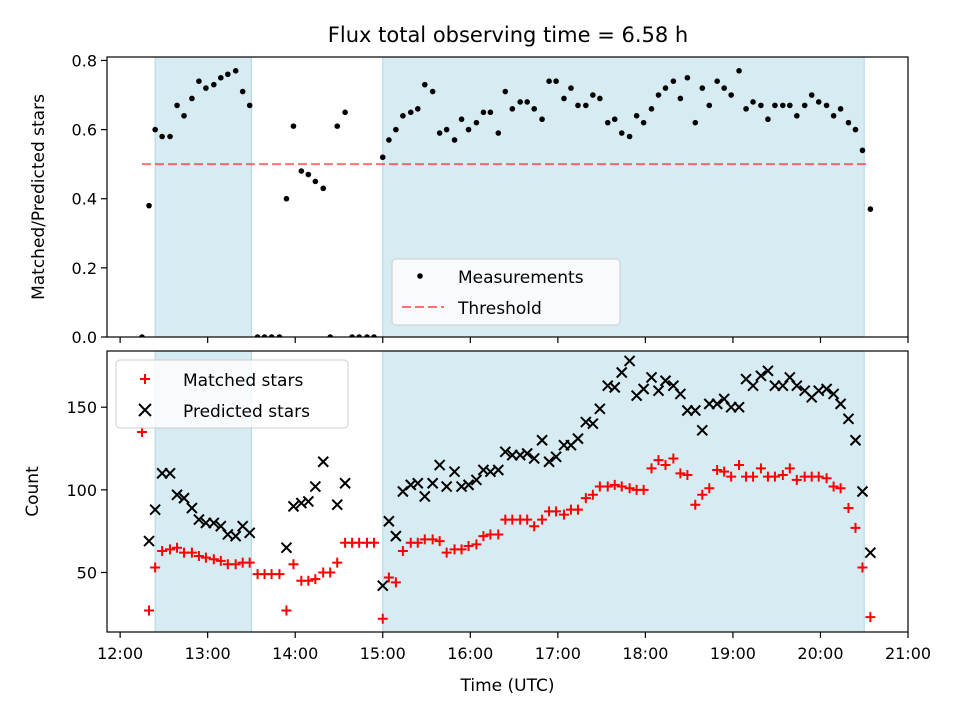 The height and width of the screenshot is (724, 960). Describe the element at coordinates (820, 653) in the screenshot. I see `x-tick-label: 20:00` at that location.